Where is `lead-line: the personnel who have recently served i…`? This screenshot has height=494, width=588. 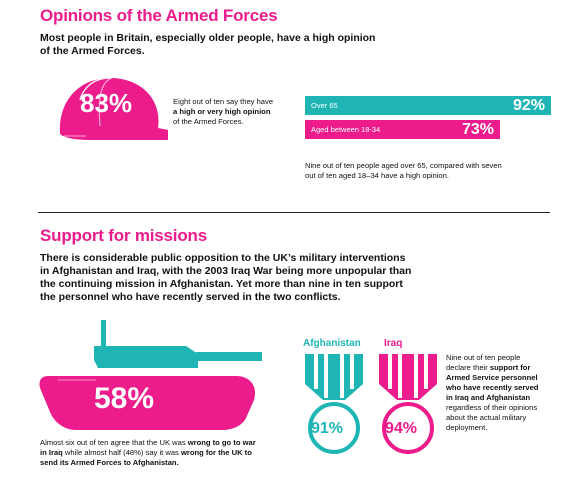 lead-line: the personnel who have recently served i… is located at coordinates (190, 297).